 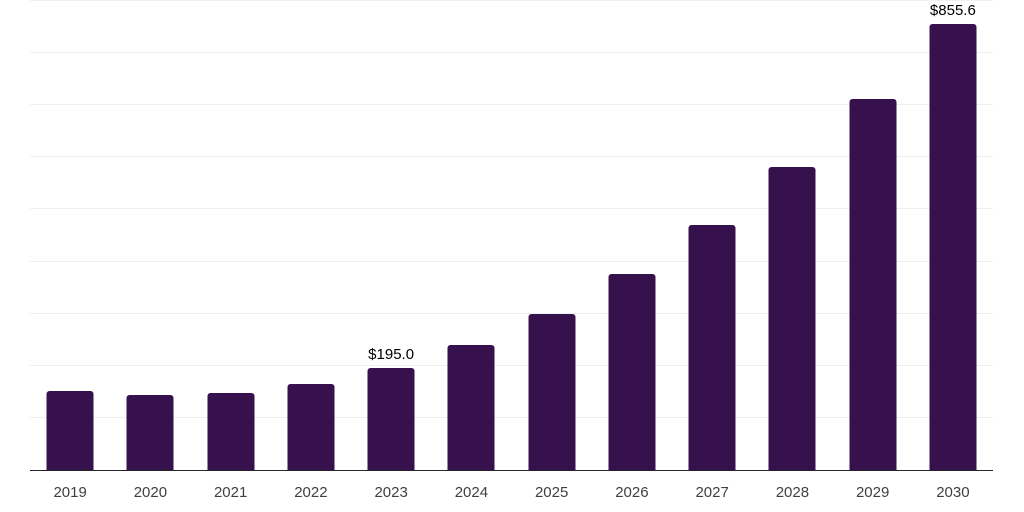 What do you see at coordinates (471, 407) in the screenshot?
I see `bar-2024` at bounding box center [471, 407].